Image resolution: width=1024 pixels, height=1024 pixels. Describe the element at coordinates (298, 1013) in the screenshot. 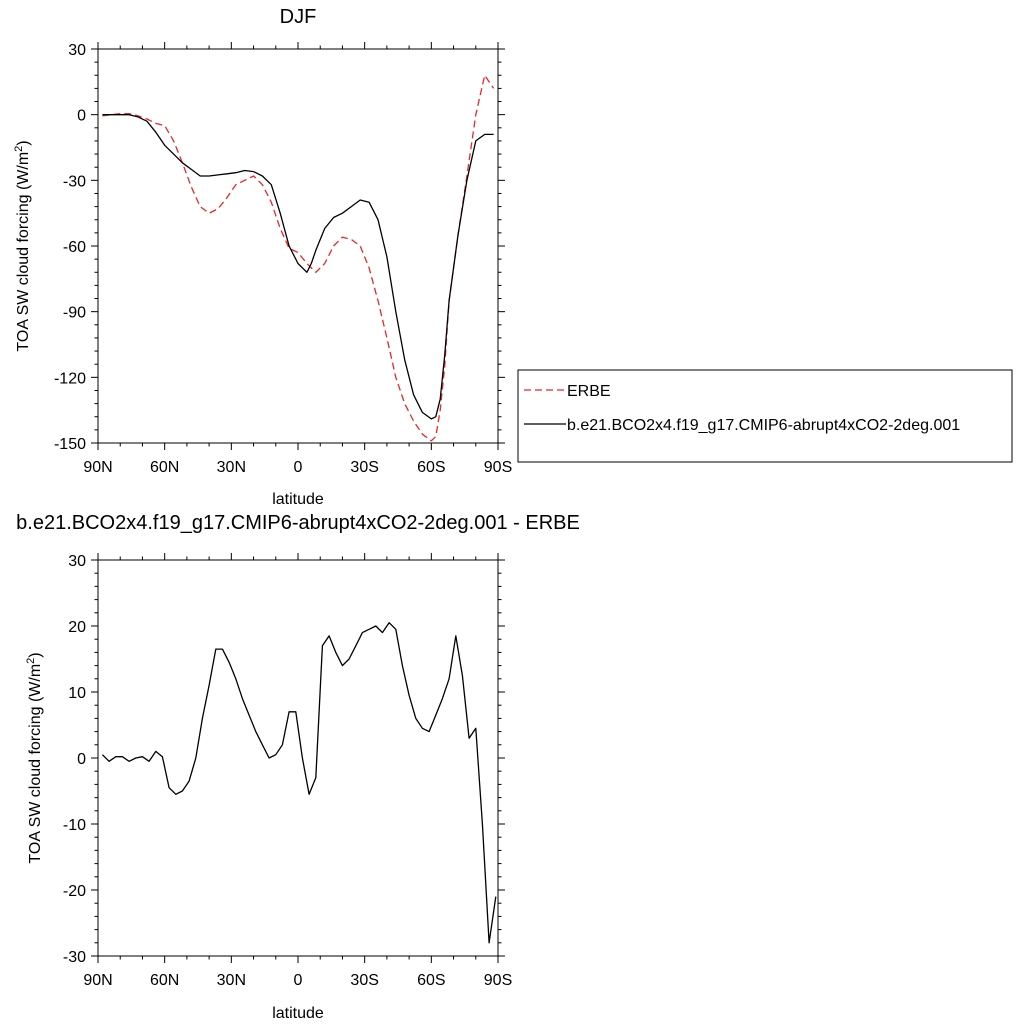

I see `bottom-x-axis-label: latitude` at that location.